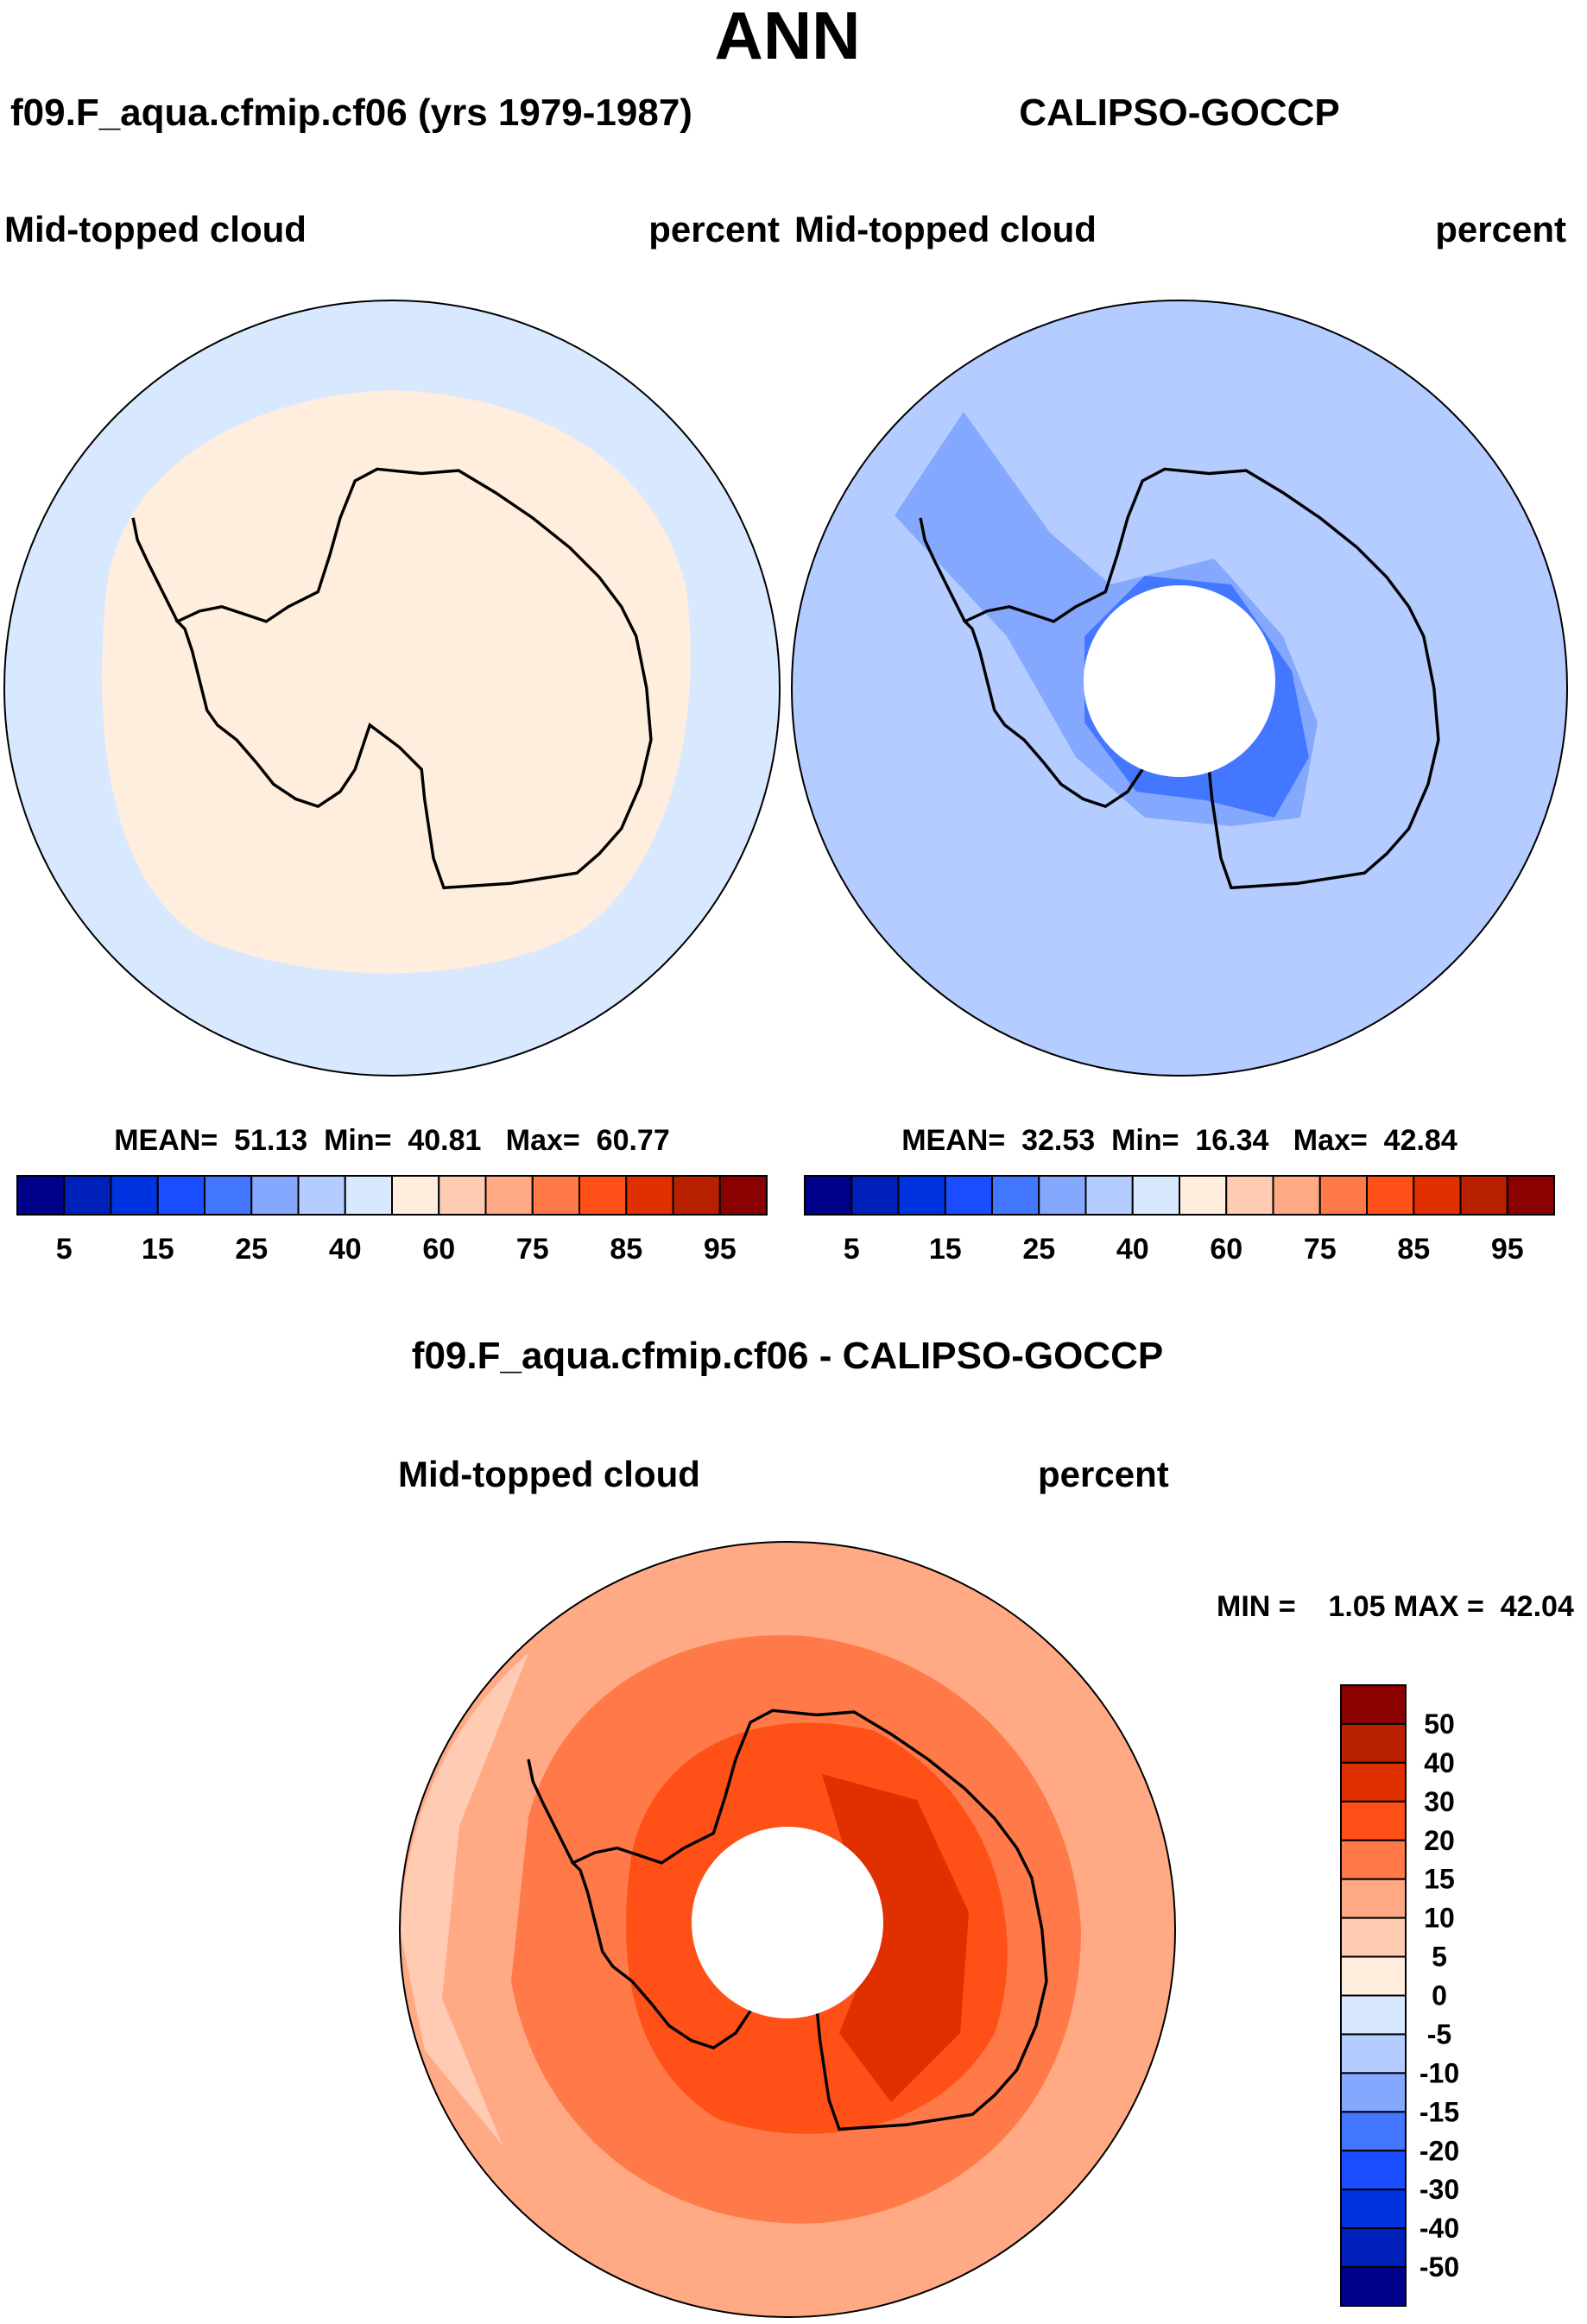 The image size is (1587, 2324). I want to click on diff-variable: Mid-topped cloud, so click(549, 1474).